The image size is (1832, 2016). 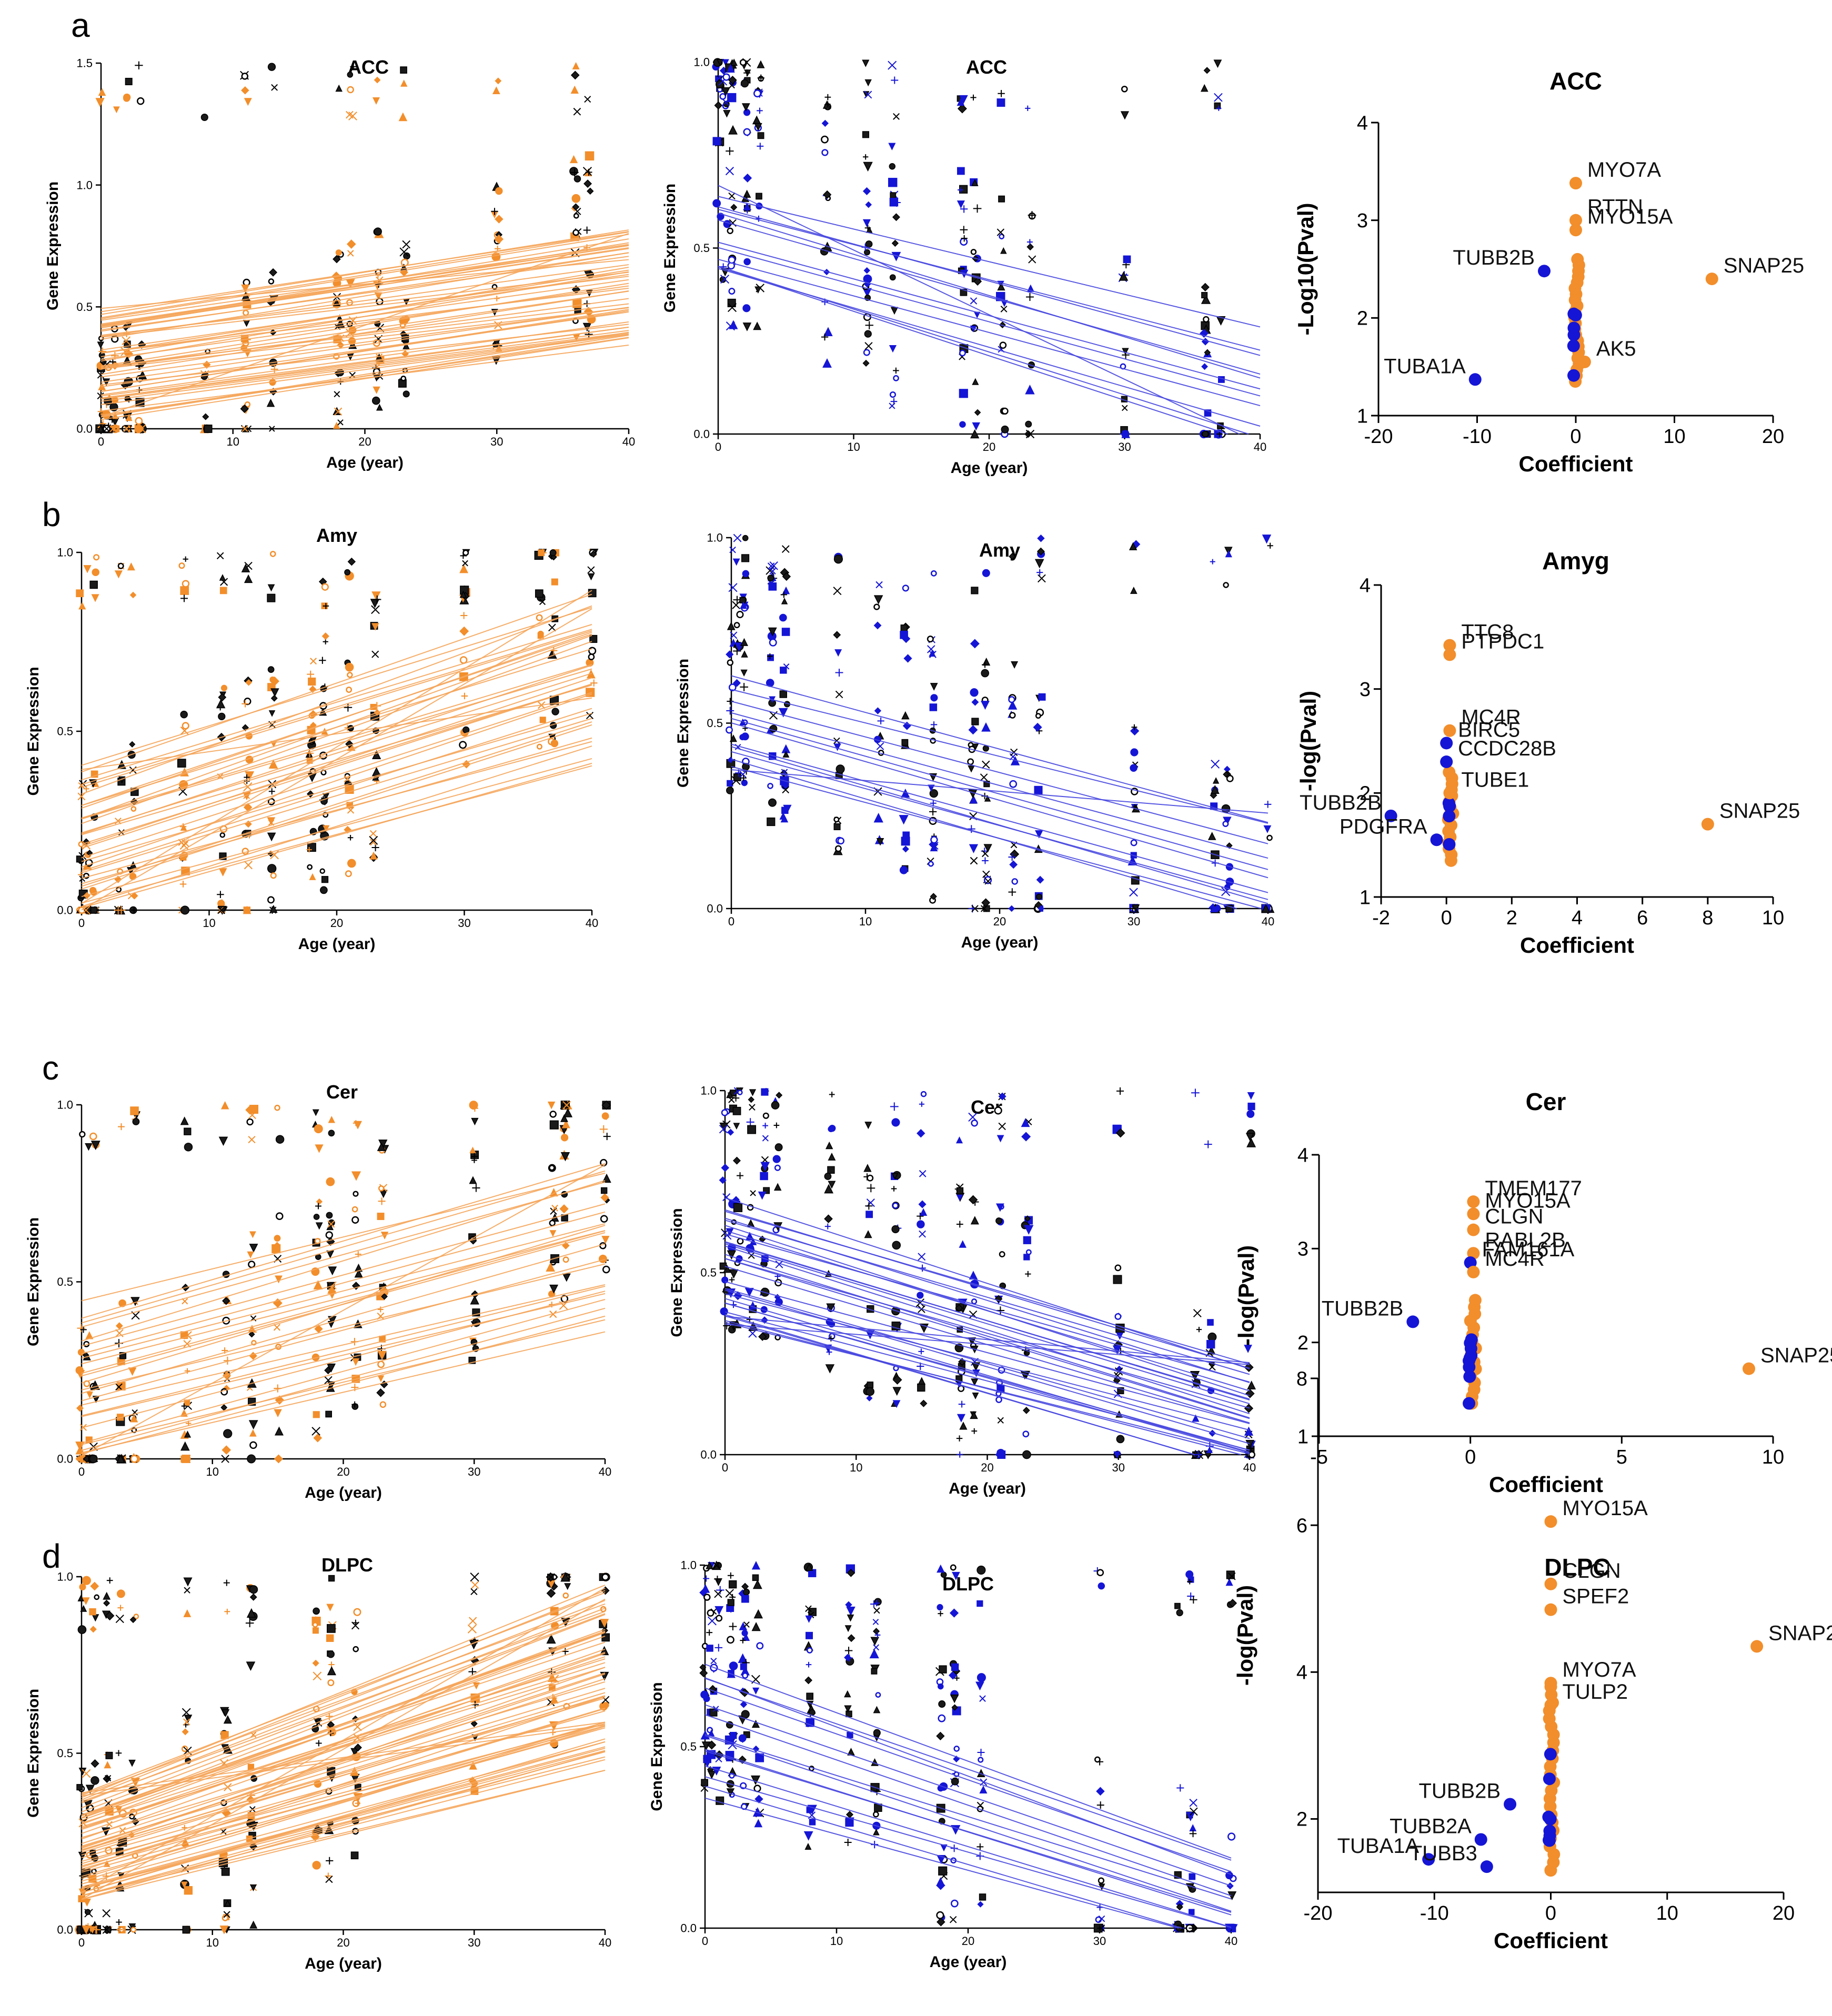 I want to click on chart-title: Amy, so click(x=337, y=535).